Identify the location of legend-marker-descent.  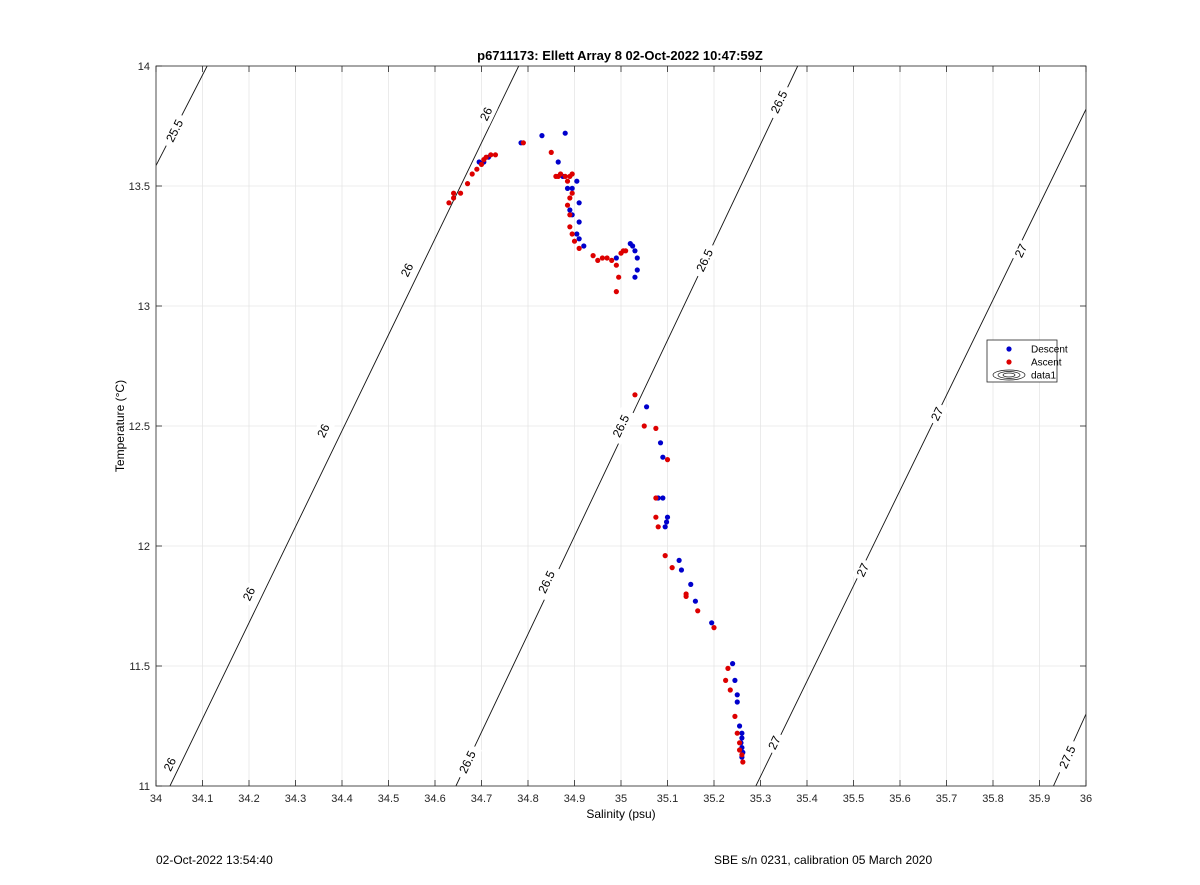
(1009, 349).